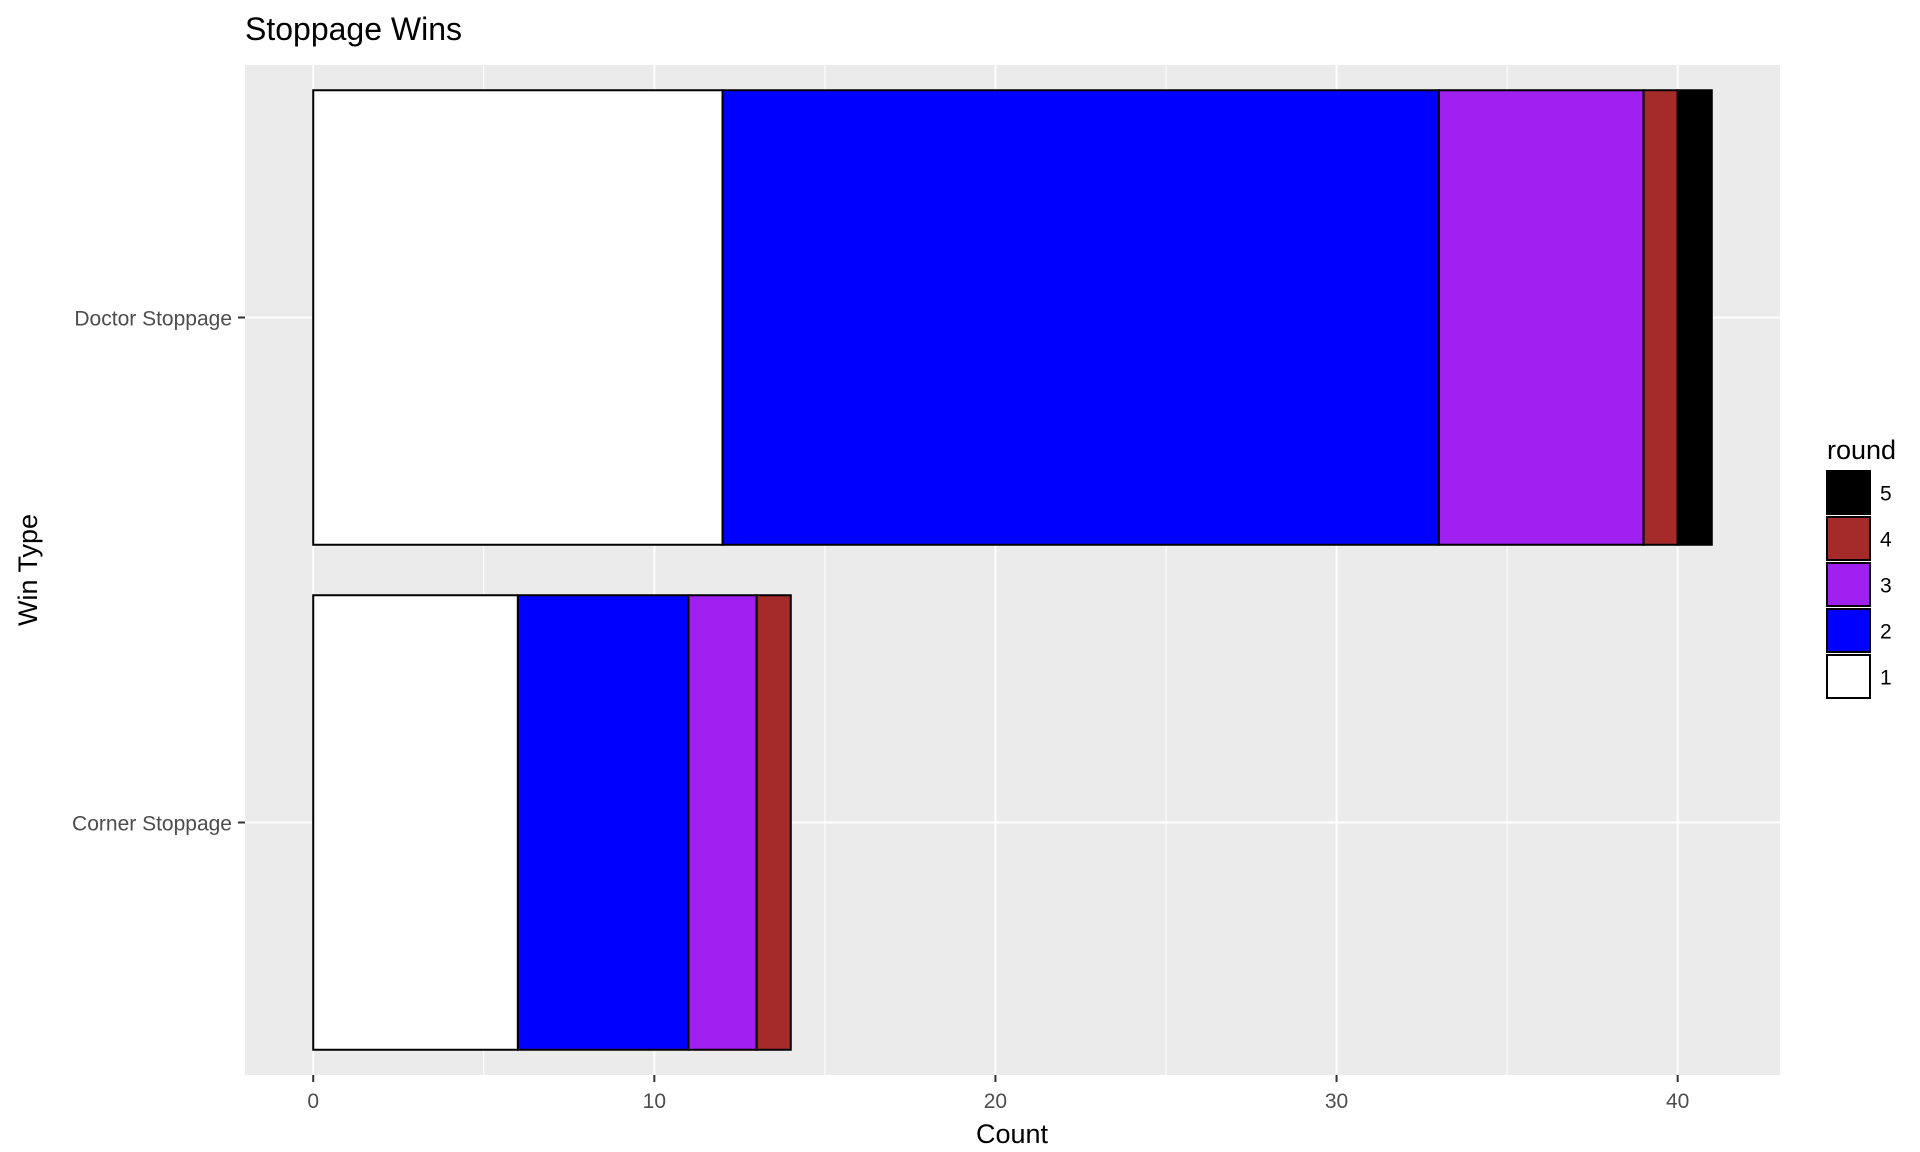  Describe the element at coordinates (1886, 632) in the screenshot. I see `legend-label: 2` at that location.